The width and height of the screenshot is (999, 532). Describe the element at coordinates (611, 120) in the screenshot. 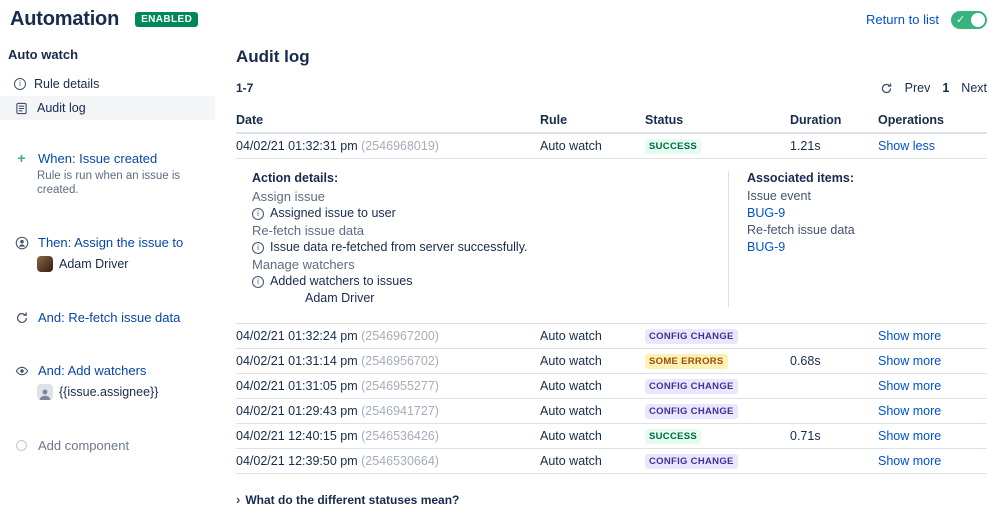

I see `table-header-row: Date Rule Status Duration Operations` at that location.